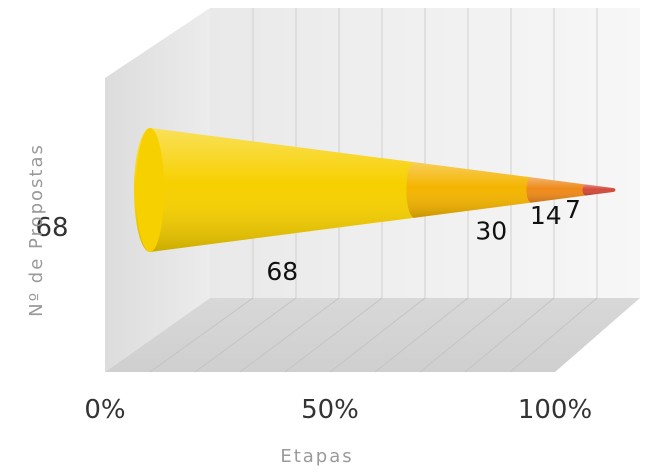 This screenshot has height=472, width=650. Describe the element at coordinates (150, 190) in the screenshot. I see `funnel-cap` at that location.